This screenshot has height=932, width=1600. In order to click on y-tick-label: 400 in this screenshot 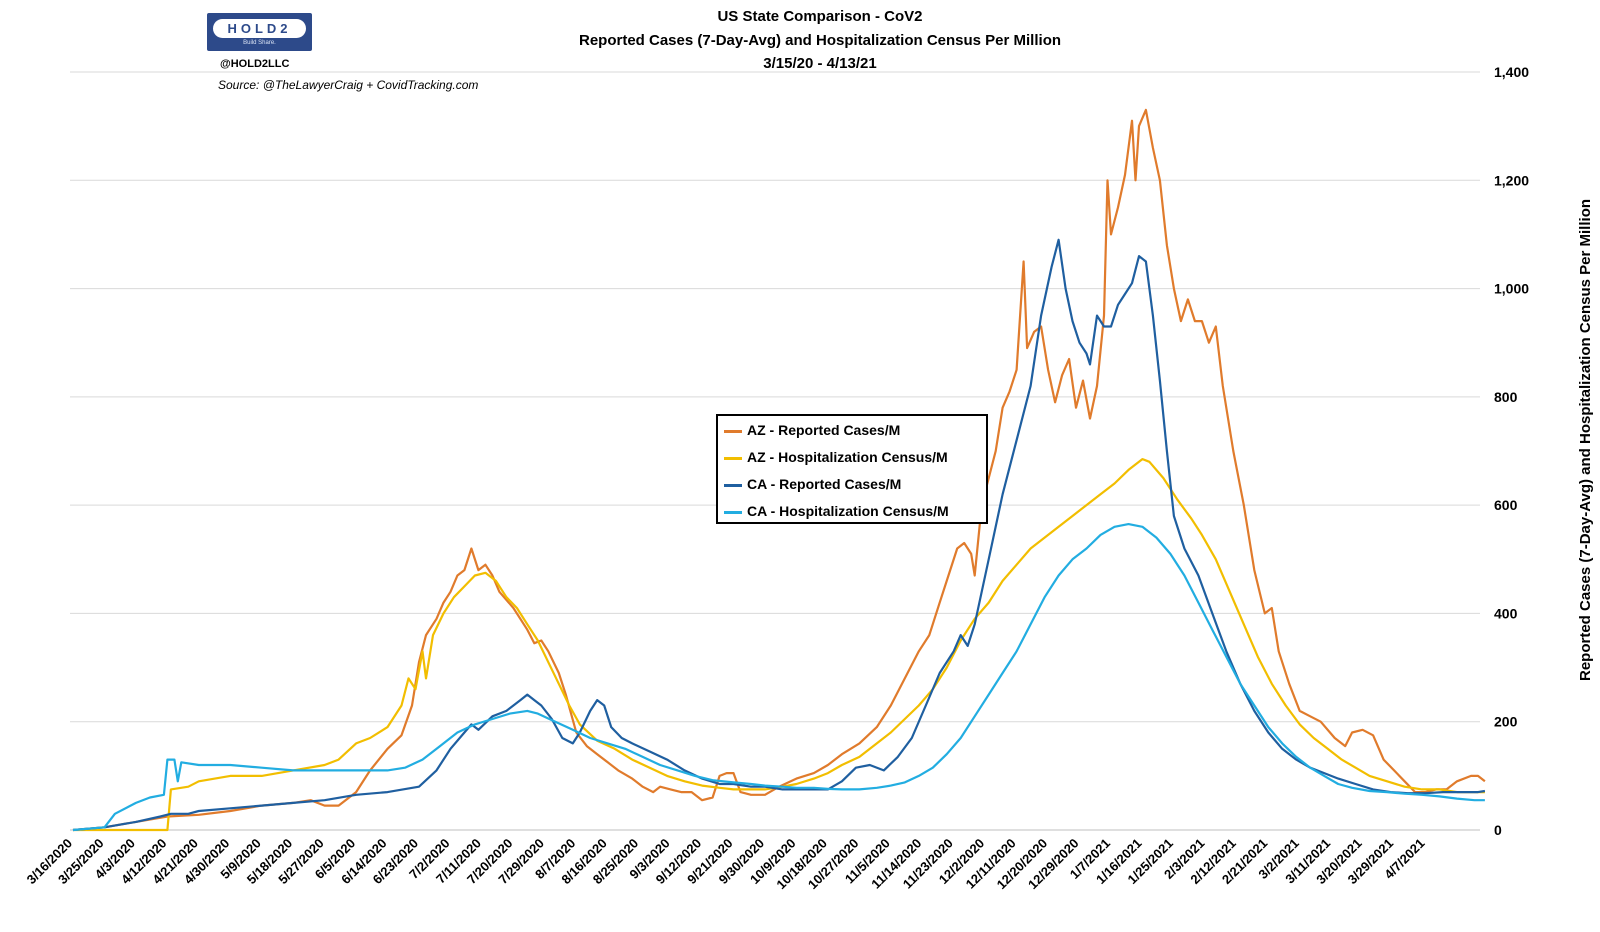, I will do `click(1506, 613)`.